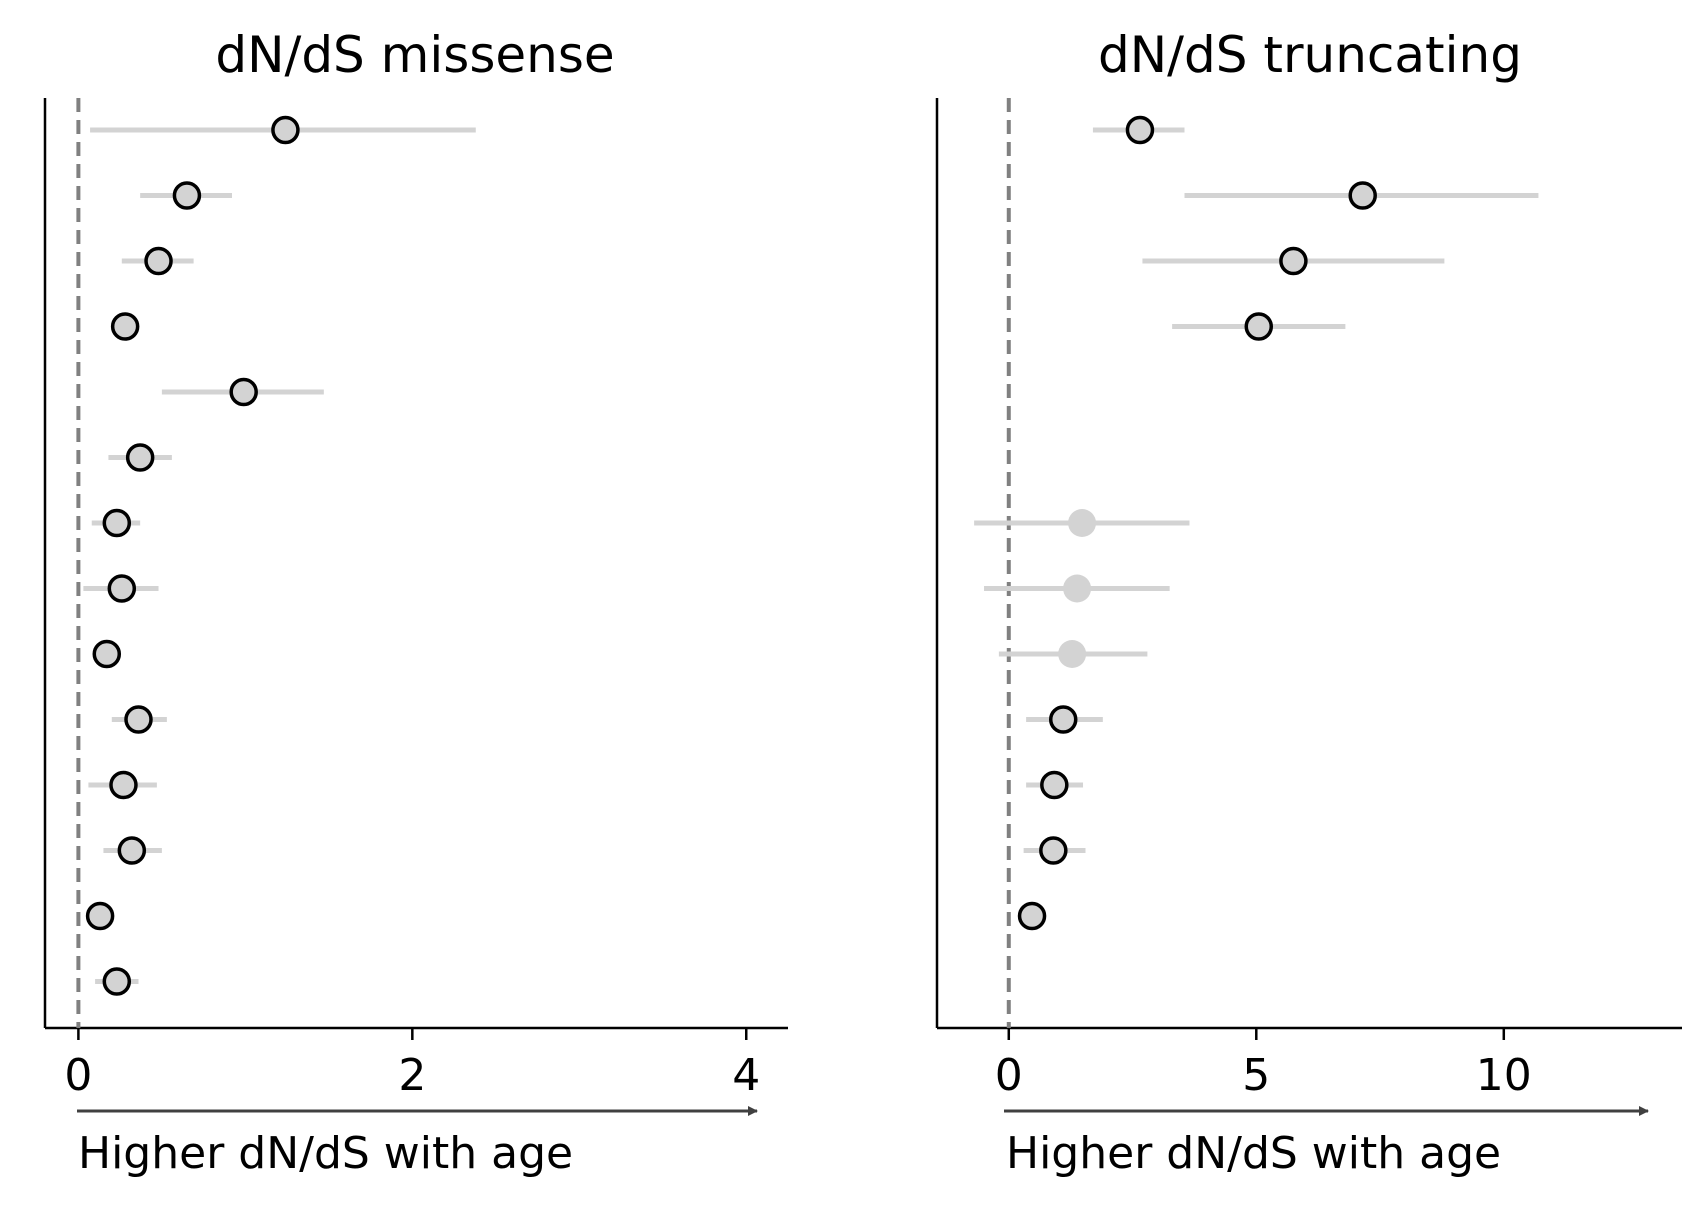 This screenshot has height=1206, width=1702. What do you see at coordinates (414, 55) in the screenshot?
I see `panel-title: dN/dS missense` at bounding box center [414, 55].